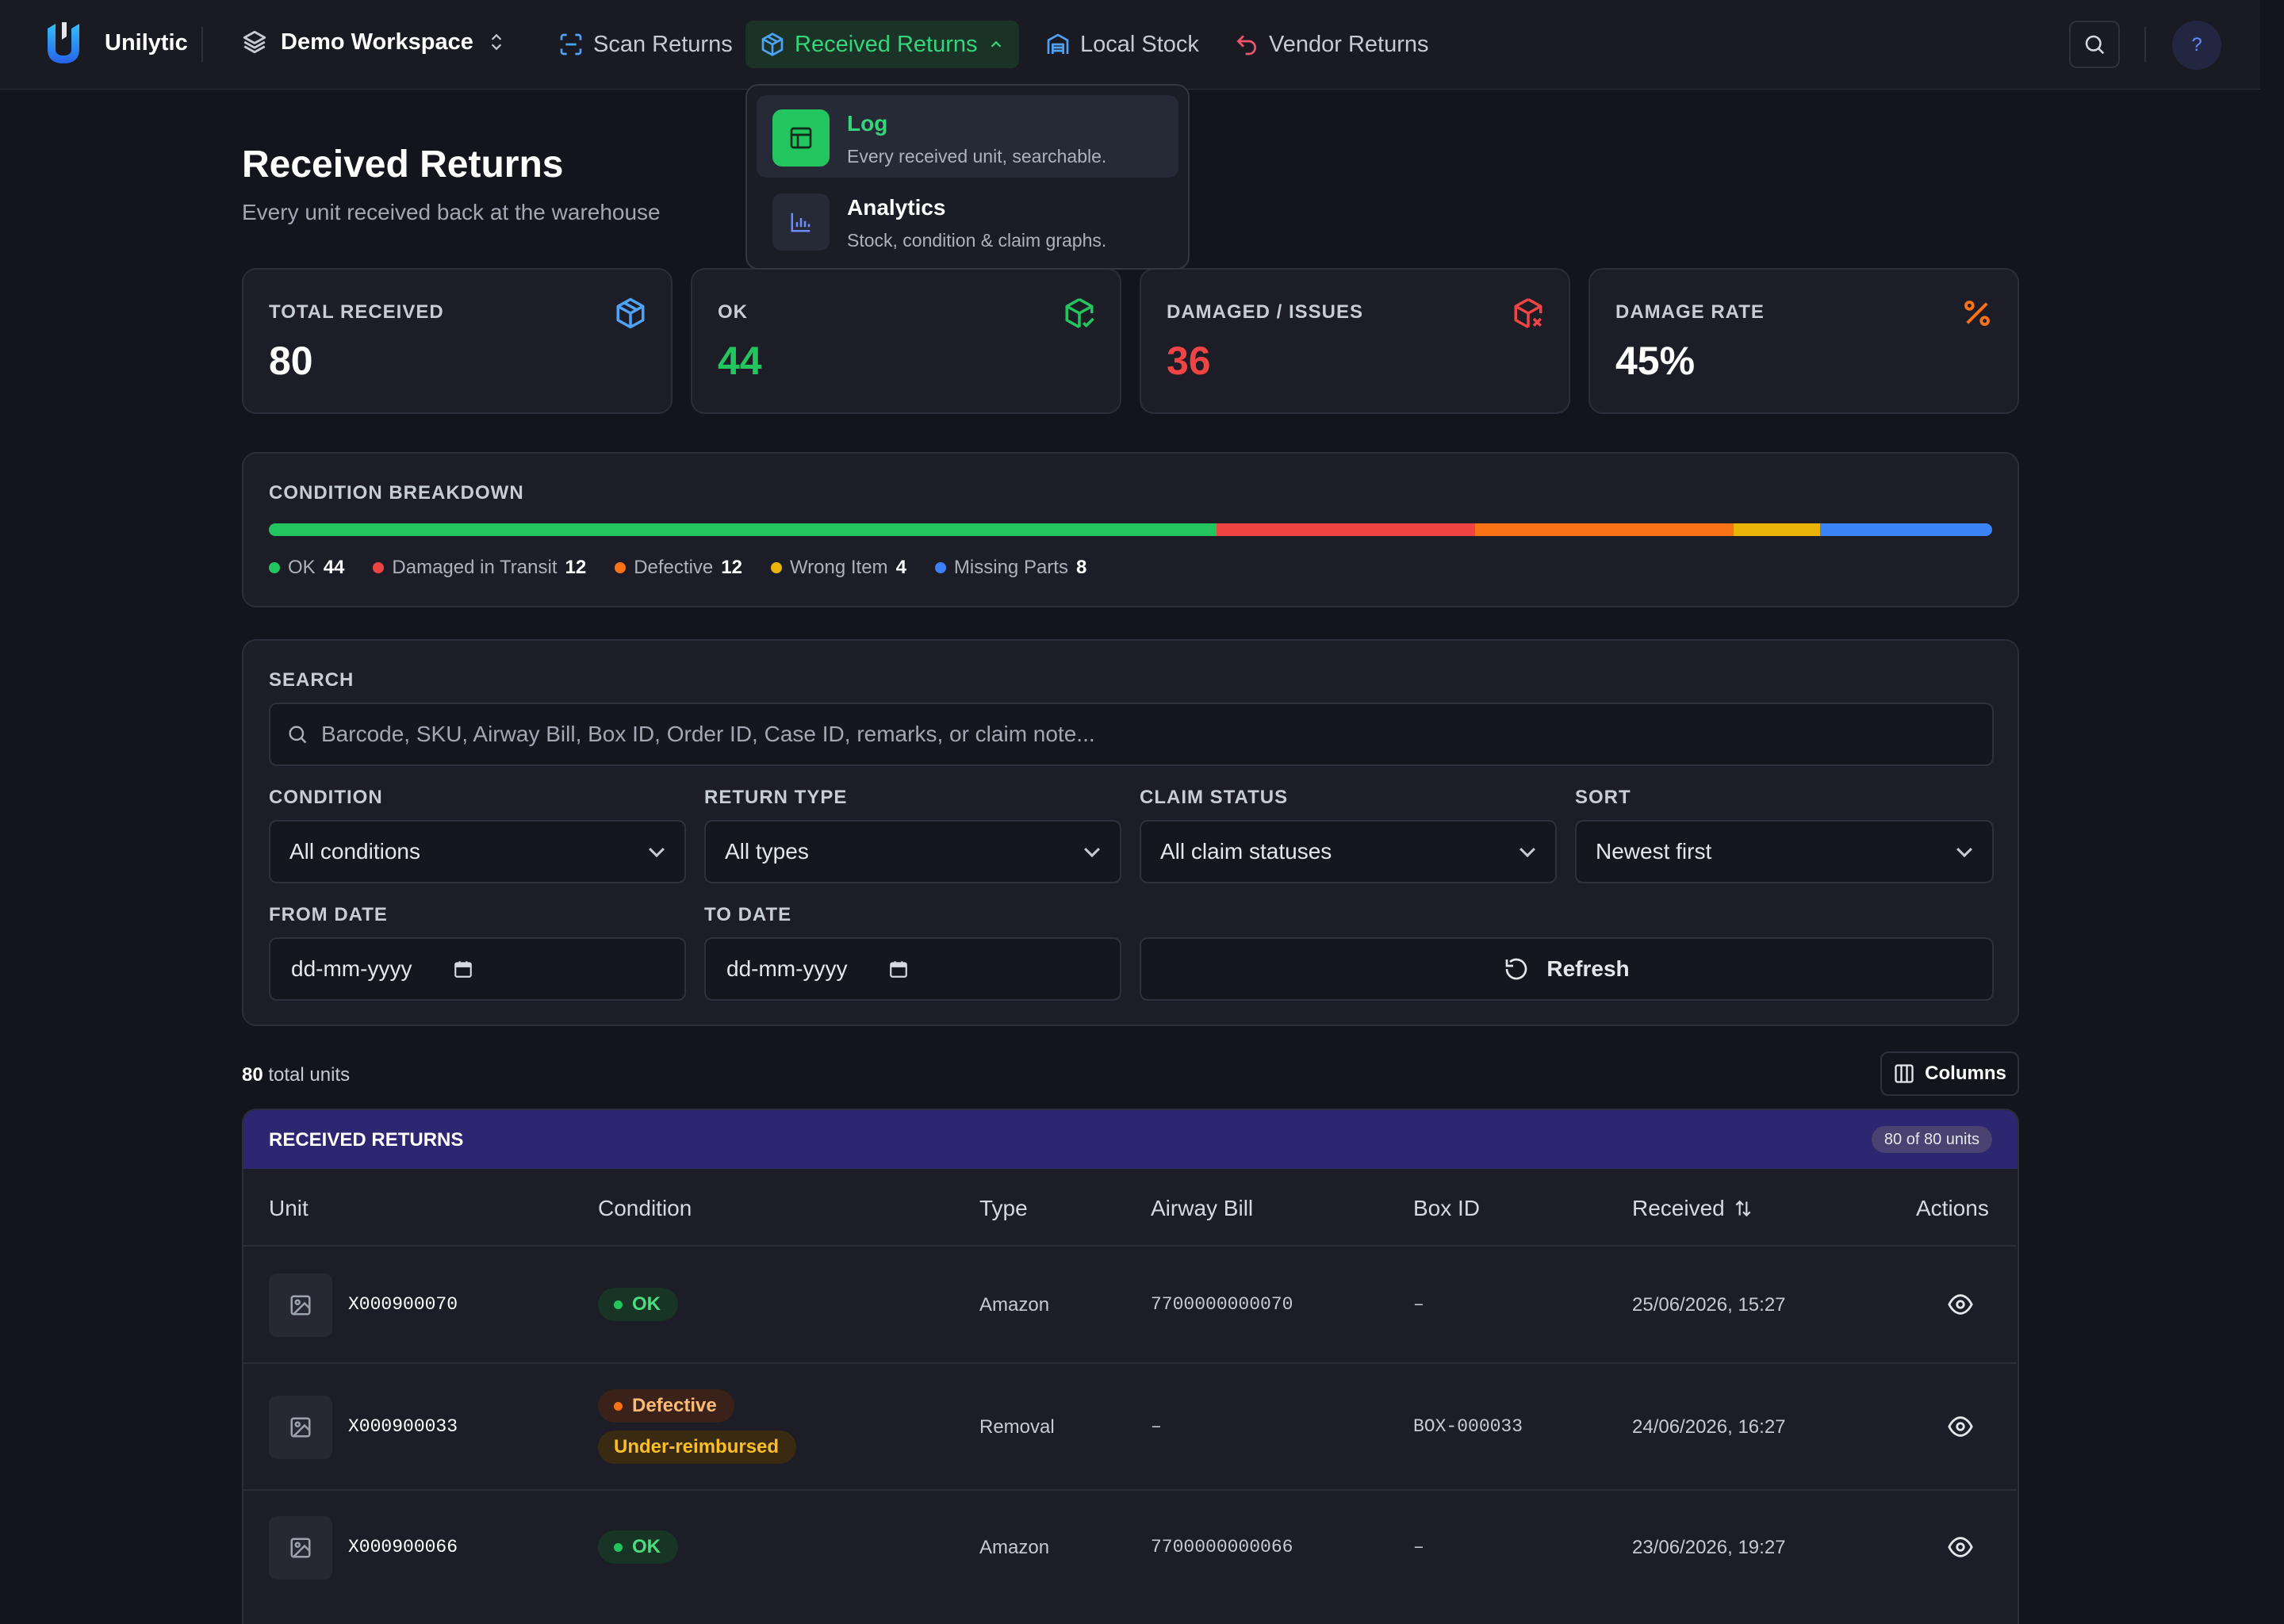 The image size is (2284, 1624). I want to click on return-type-label: RETURN TYPE, so click(776, 797).